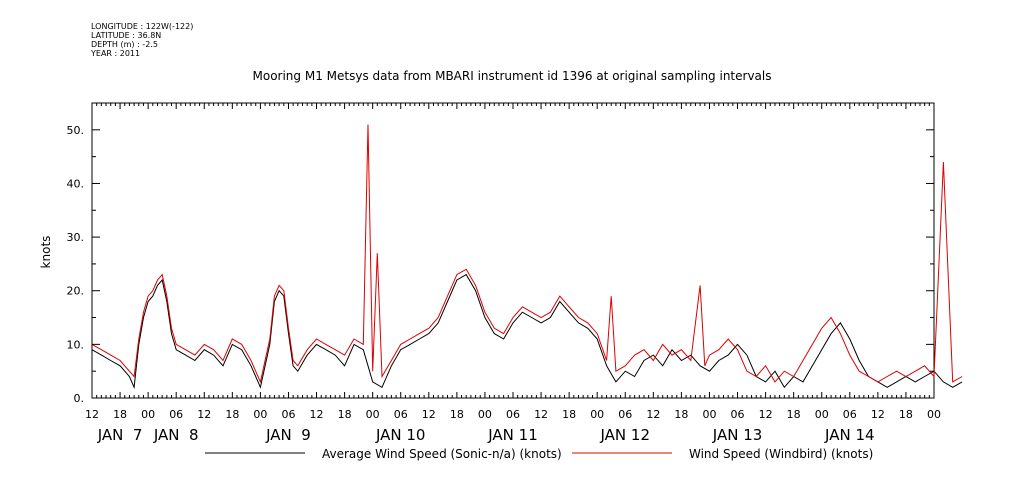 This screenshot has width=1009, height=504. What do you see at coordinates (120, 435) in the screenshot?
I see `x-day-label: JAN 7` at bounding box center [120, 435].